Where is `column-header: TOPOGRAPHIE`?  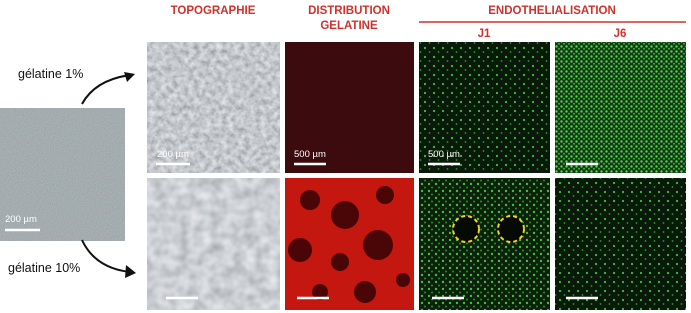 column-header: TOPOGRAPHIE is located at coordinates (213, 11).